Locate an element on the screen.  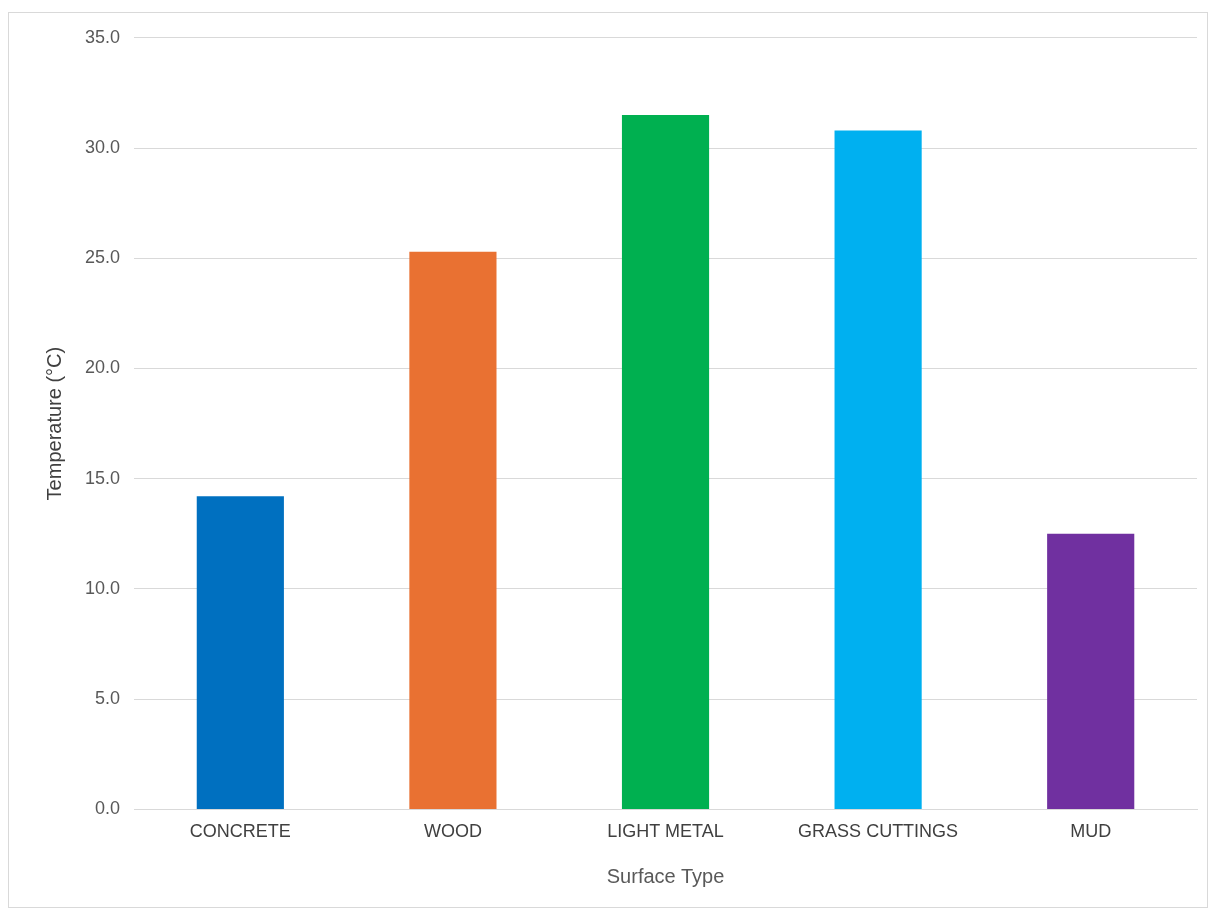
x-tick-label: WOOD is located at coordinates (452, 831).